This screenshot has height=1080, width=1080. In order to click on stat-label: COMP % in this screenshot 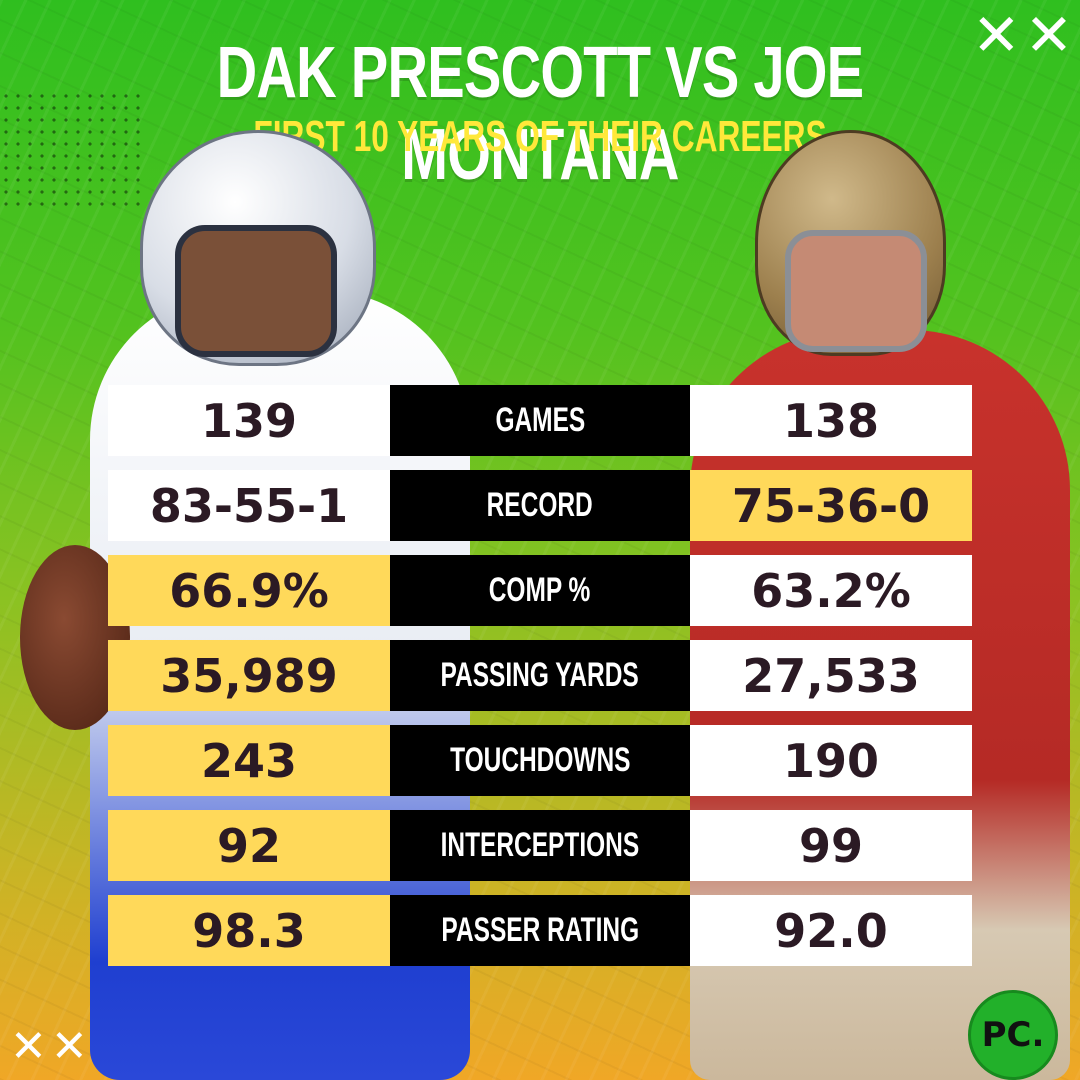, I will do `click(540, 590)`.